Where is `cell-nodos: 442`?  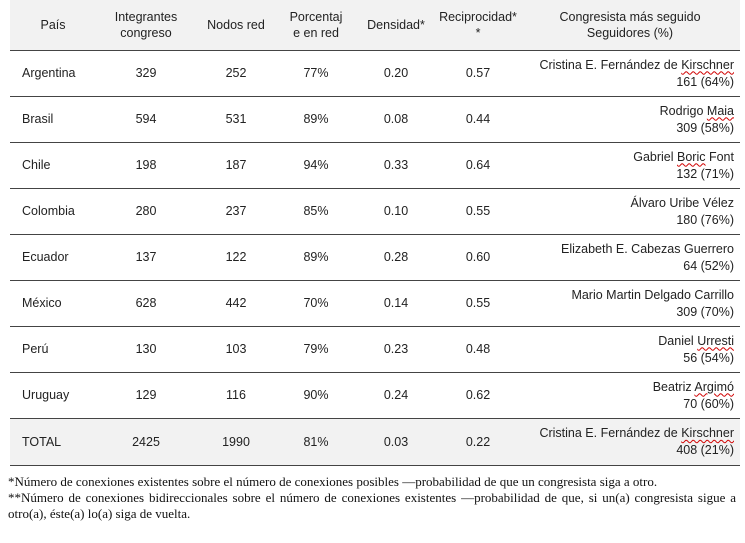
cell-nodos: 442 is located at coordinates (236, 303).